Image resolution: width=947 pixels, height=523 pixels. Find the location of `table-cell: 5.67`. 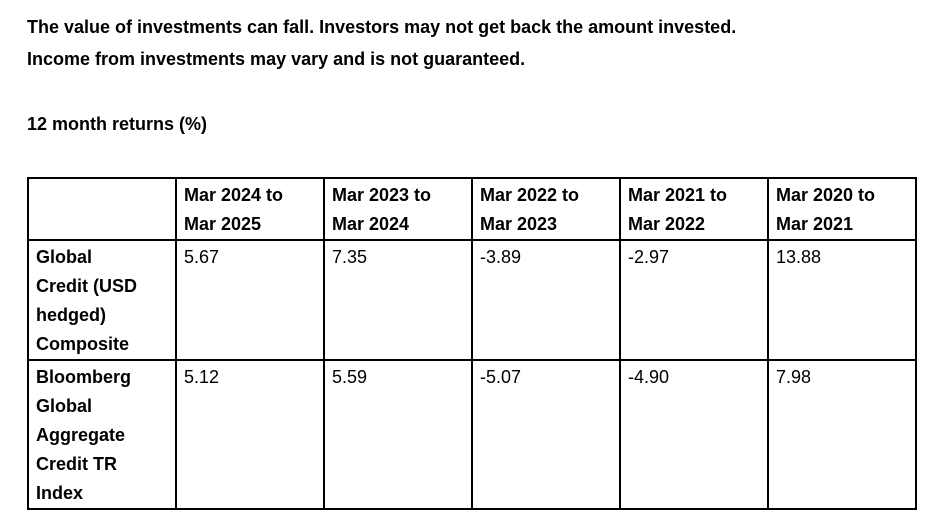

table-cell: 5.67 is located at coordinates (250, 300).